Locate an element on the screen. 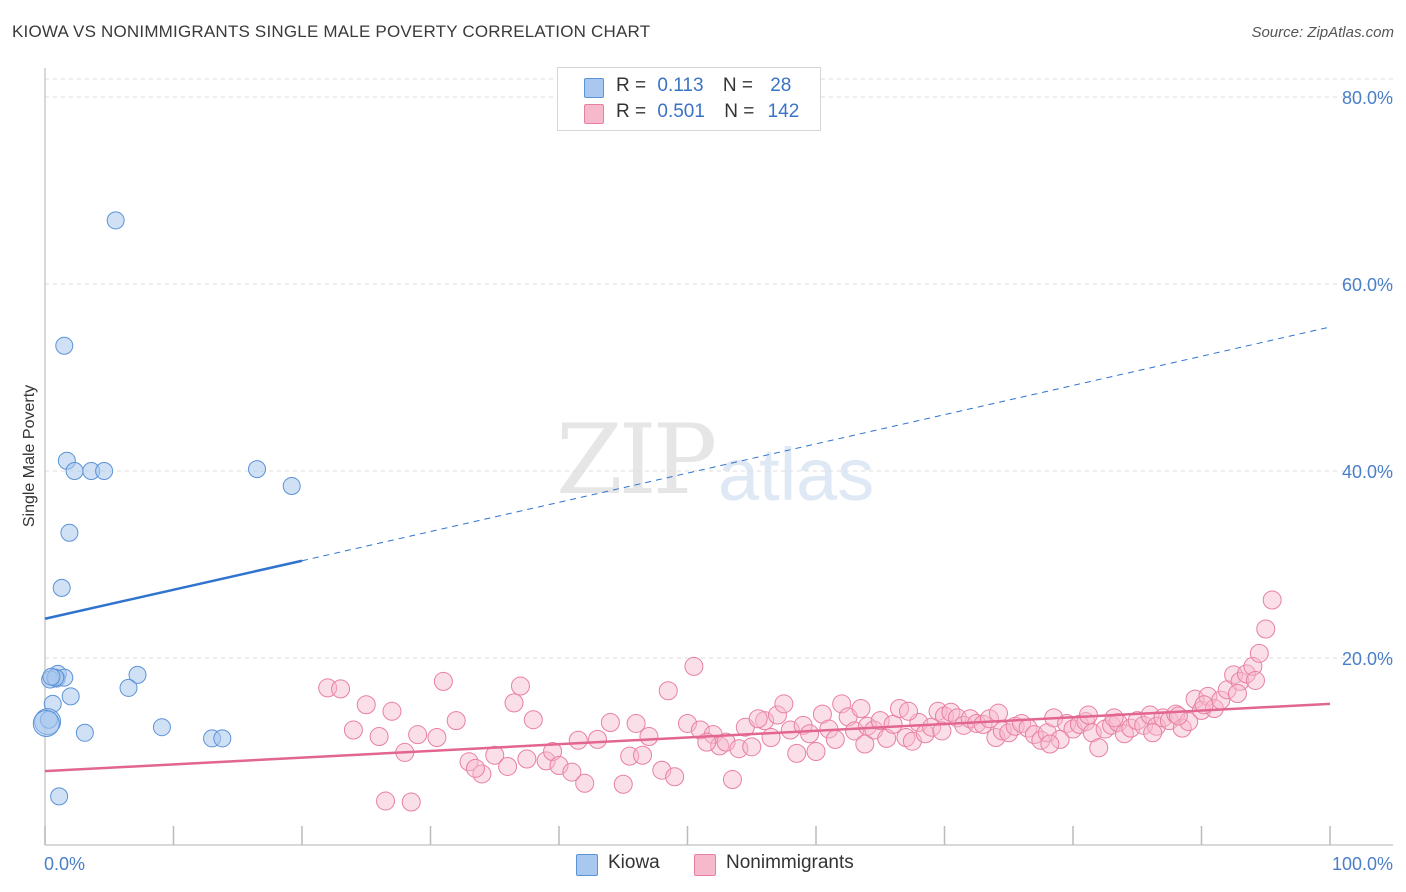 Image resolution: width=1406 pixels, height=892 pixels. y-tick-label: 20.0% is located at coordinates (1367, 659).